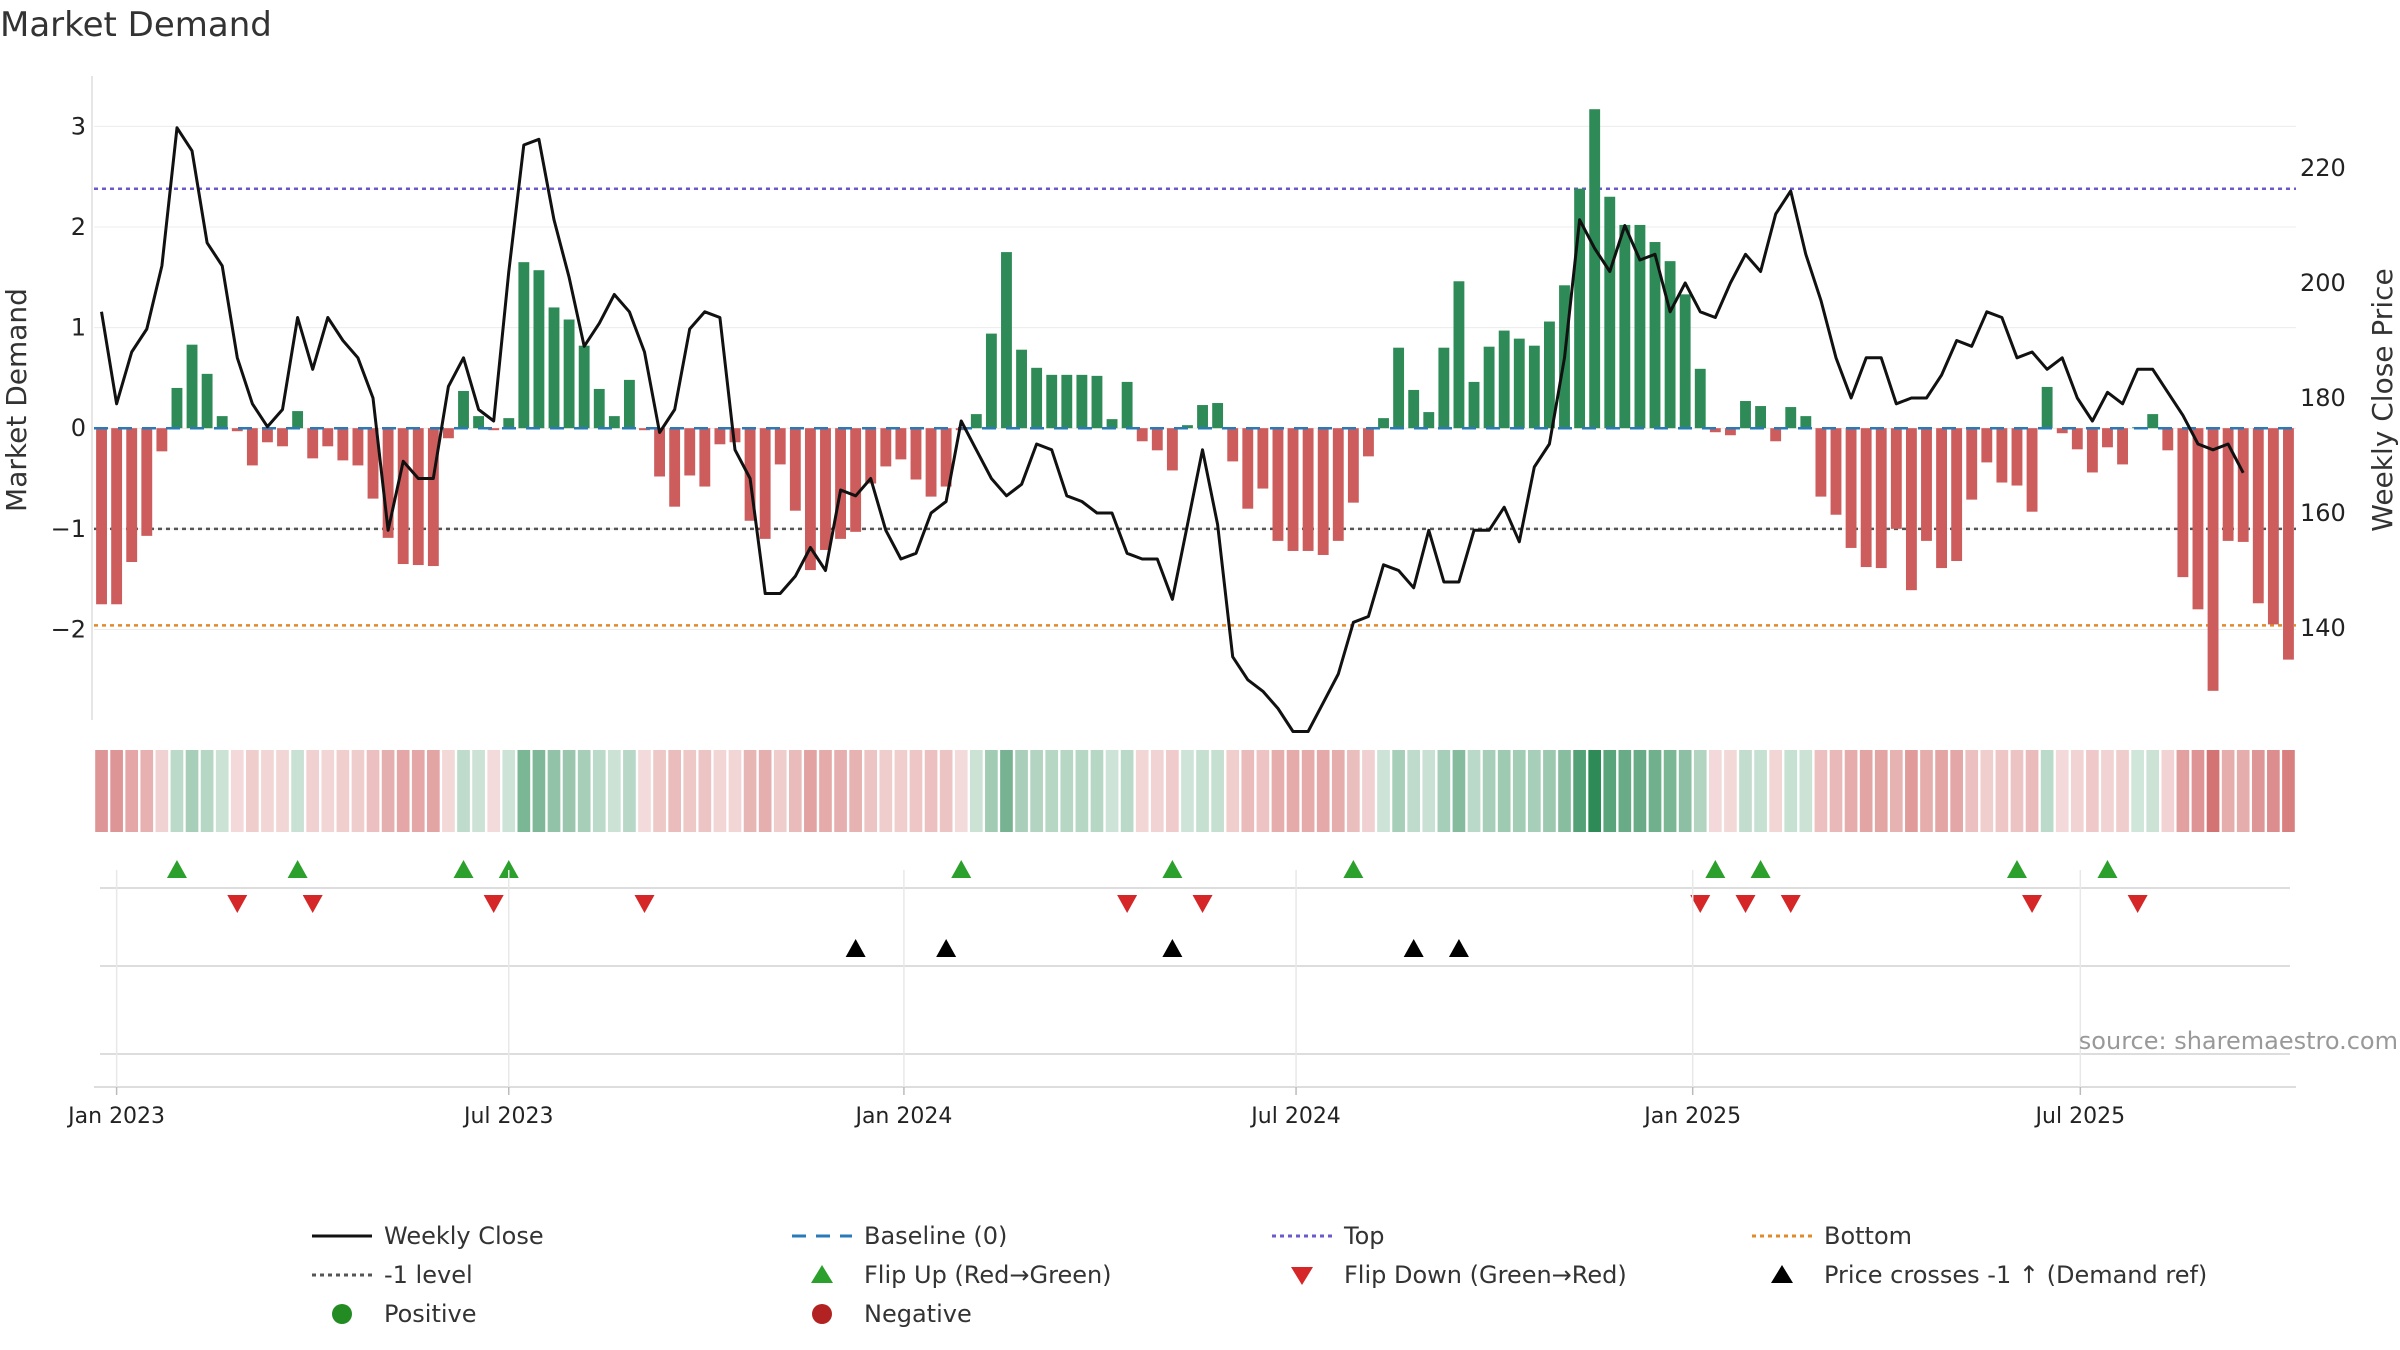 The image size is (2400, 1350). Describe the element at coordinates (918, 1314) in the screenshot. I see `legend-label: Negative` at that location.